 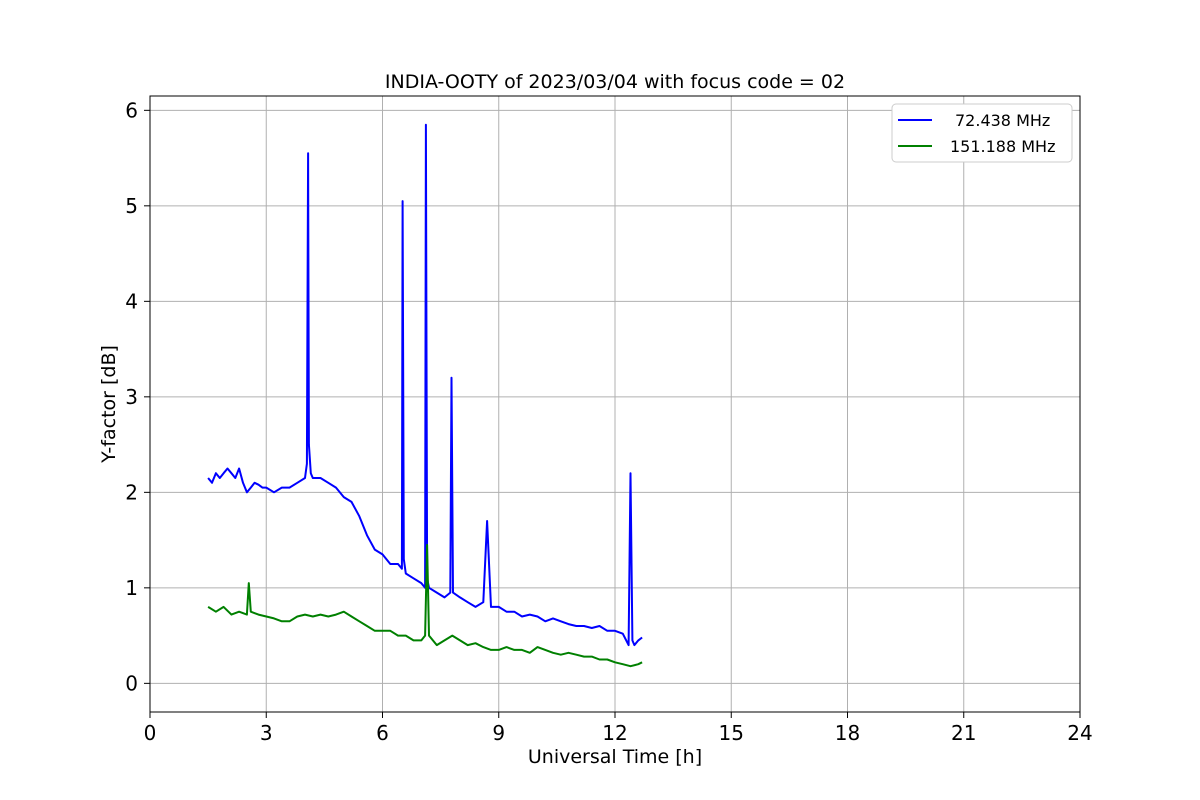 What do you see at coordinates (109, 404) in the screenshot?
I see `y-axis-label: Y-factor [dB]` at bounding box center [109, 404].